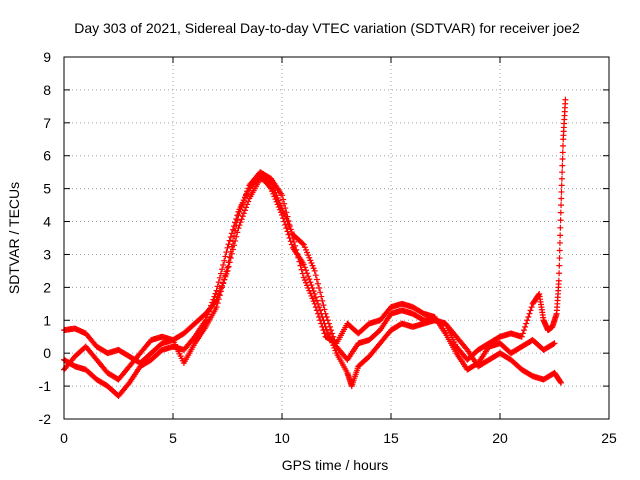 The image size is (640, 480). Describe the element at coordinates (173, 438) in the screenshot. I see `x-tick-label: 5` at that location.